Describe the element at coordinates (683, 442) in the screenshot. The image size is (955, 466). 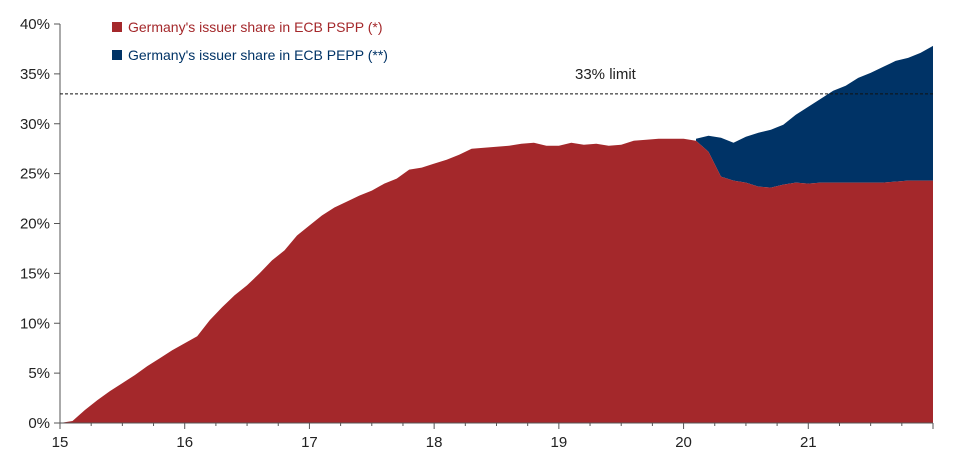
I see `x-tick-label: 20` at that location.